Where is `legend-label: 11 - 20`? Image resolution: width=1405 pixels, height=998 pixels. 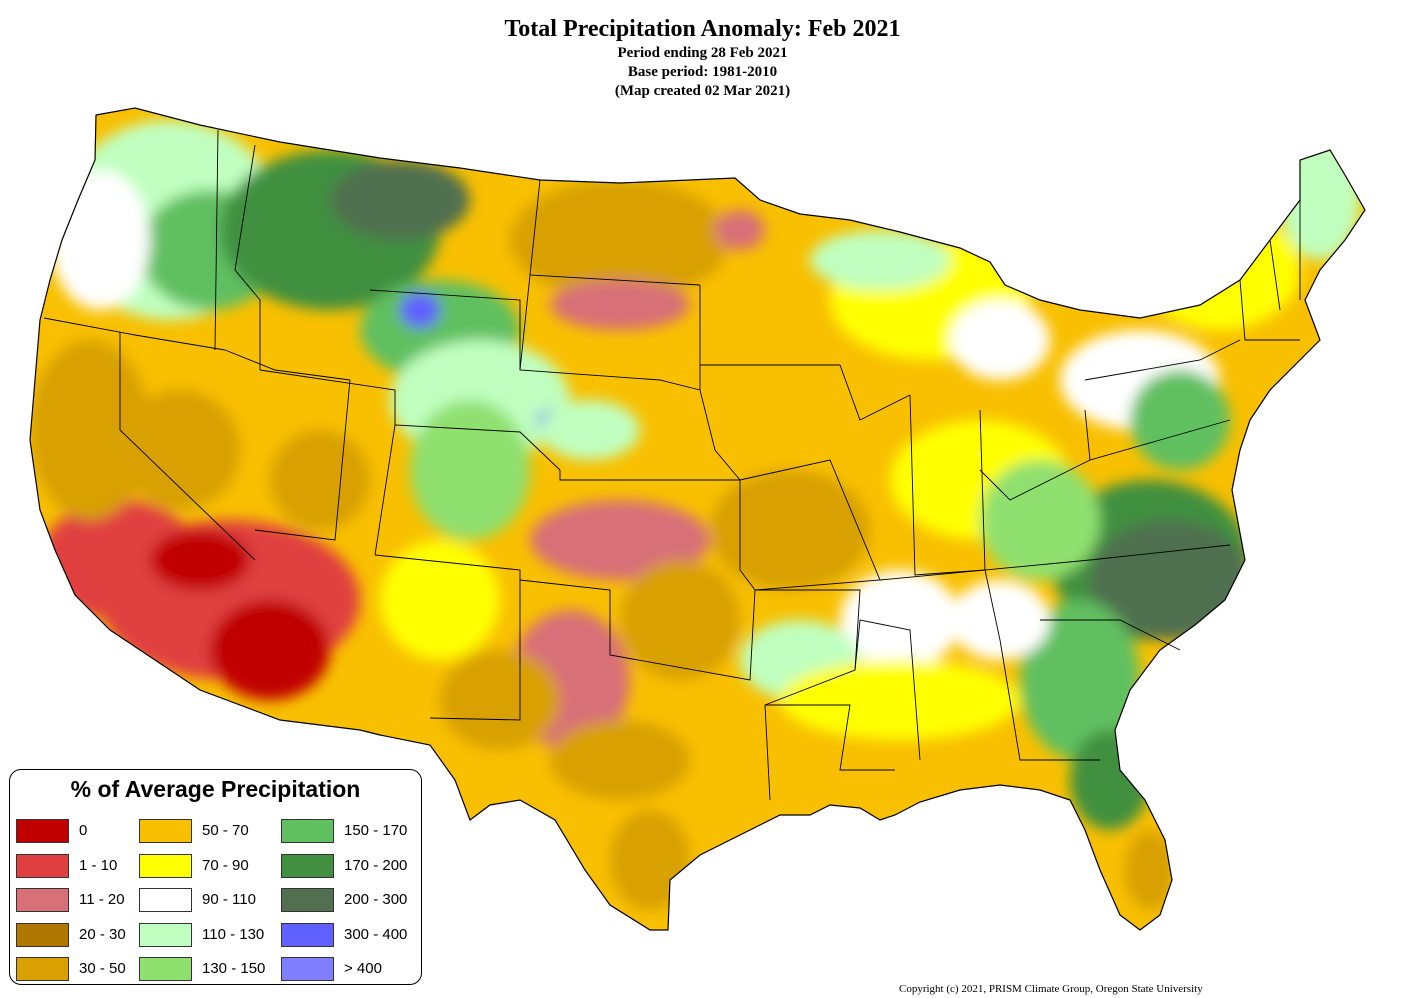 legend-label: 11 - 20 is located at coordinates (102, 899).